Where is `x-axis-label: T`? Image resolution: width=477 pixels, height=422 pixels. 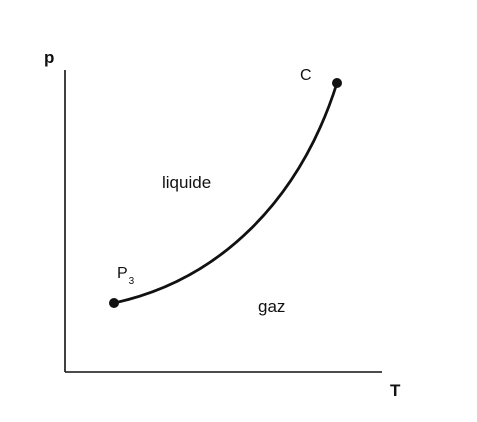
x-axis-label: T is located at coordinates (395, 390).